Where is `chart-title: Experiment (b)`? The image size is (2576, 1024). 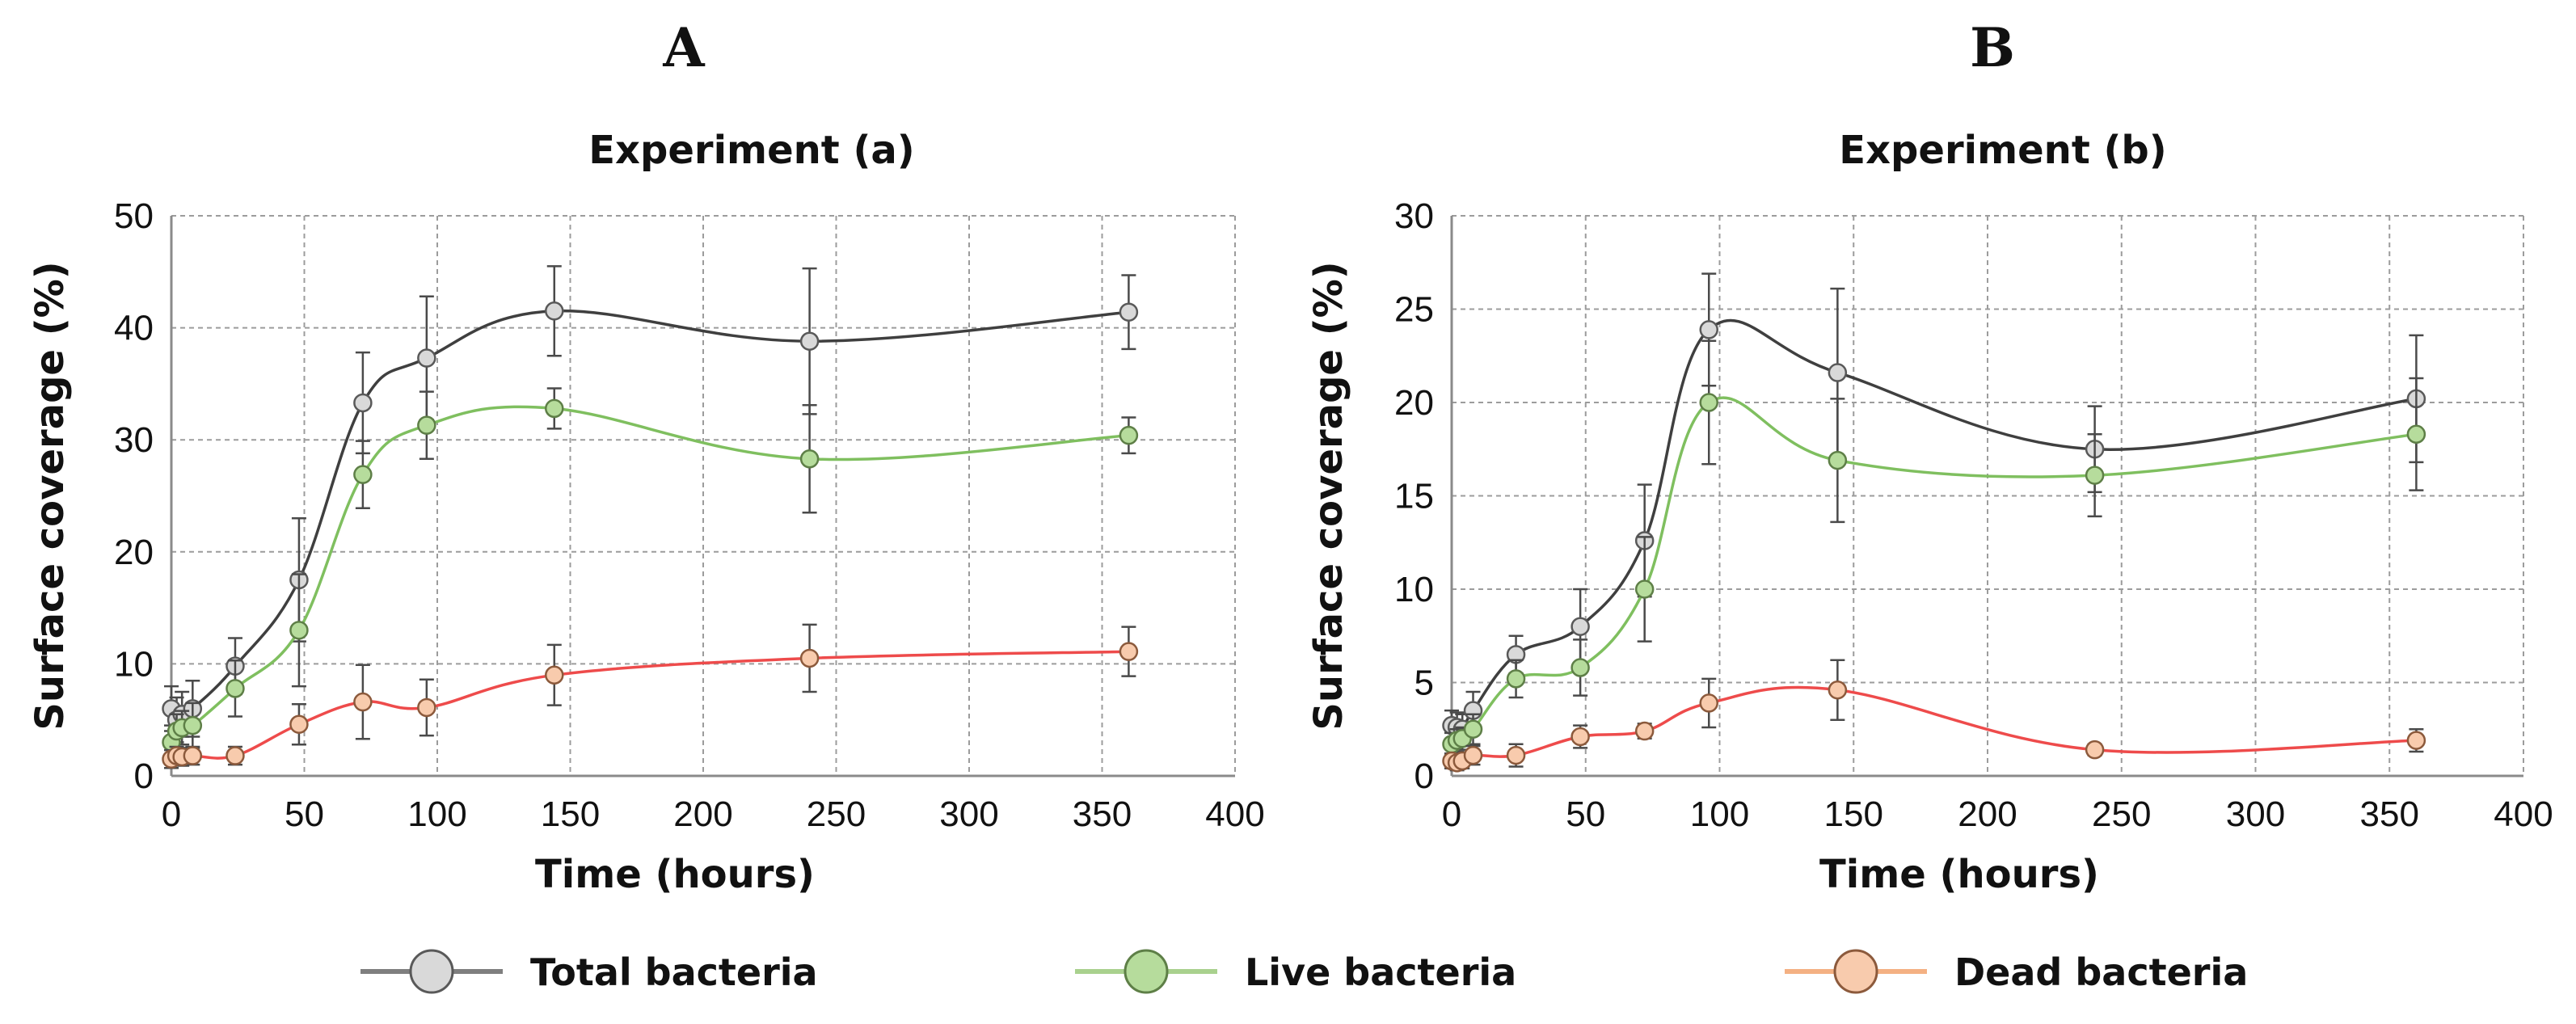
chart-title: Experiment (b) is located at coordinates (2002, 150).